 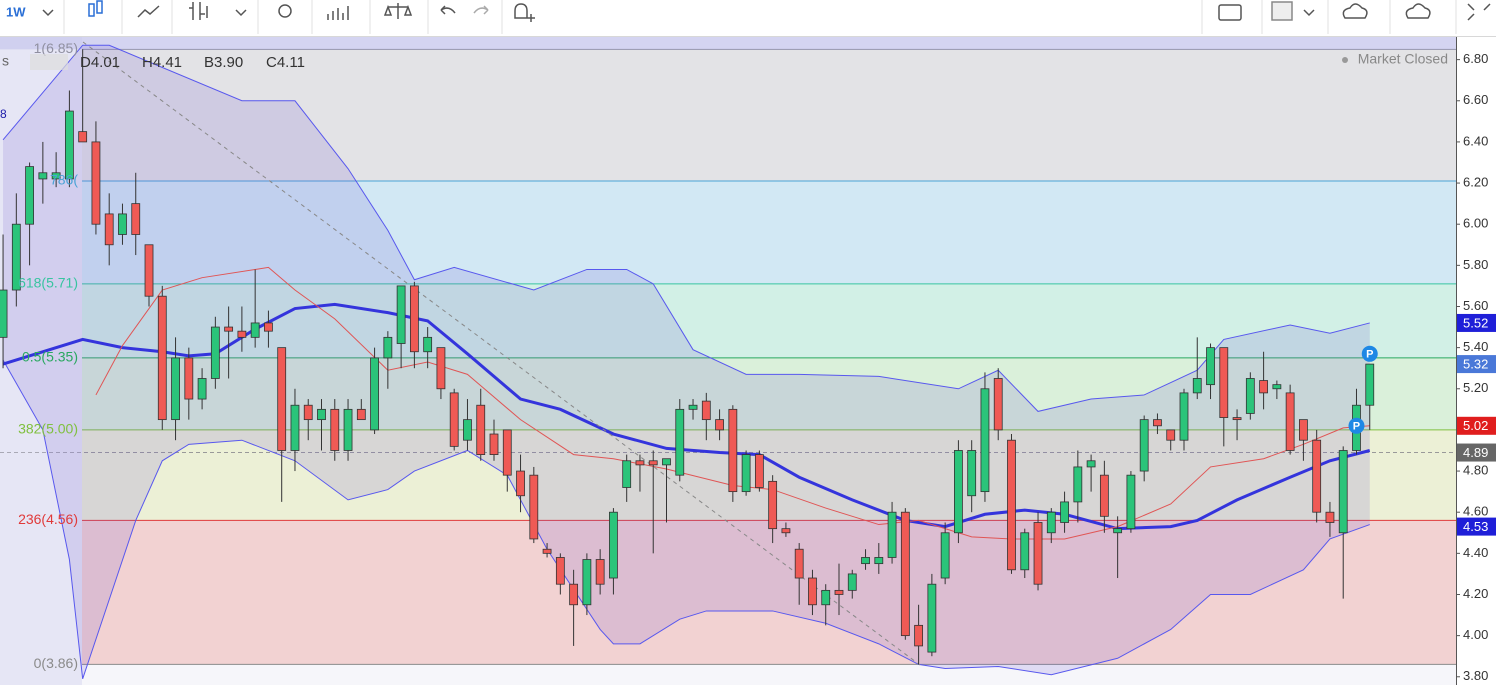 What do you see at coordinates (285, 11) in the screenshot?
I see `settings-icon` at bounding box center [285, 11].